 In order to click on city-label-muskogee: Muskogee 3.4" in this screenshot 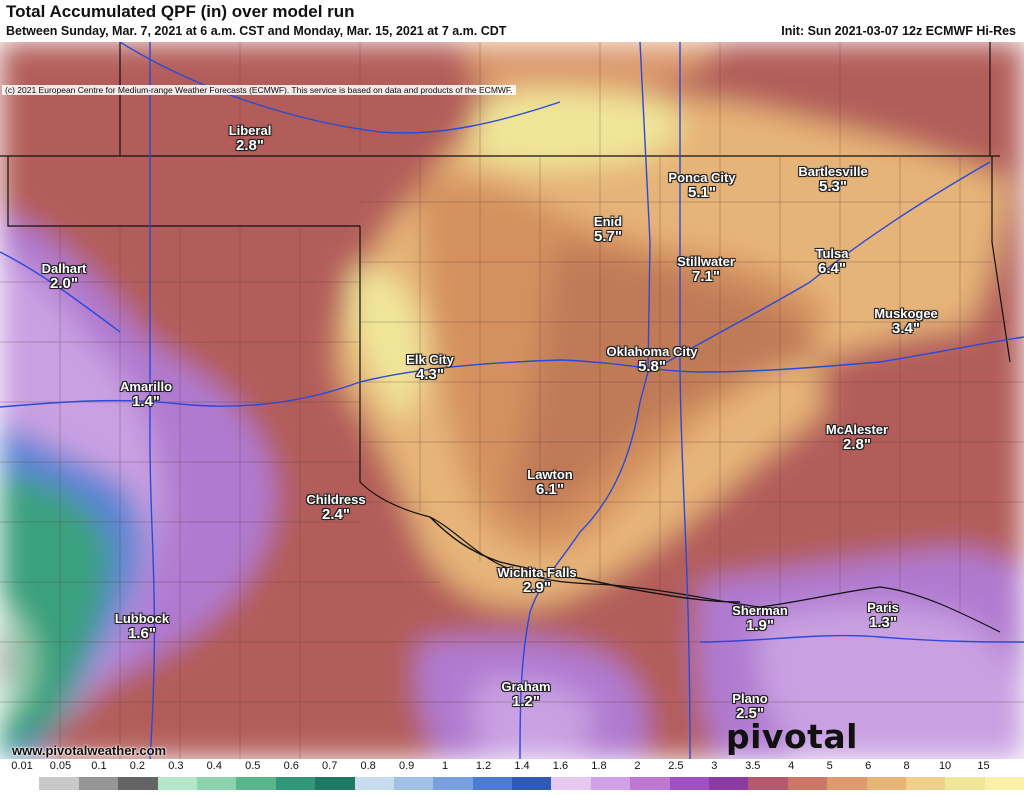, I will do `click(906, 321)`.